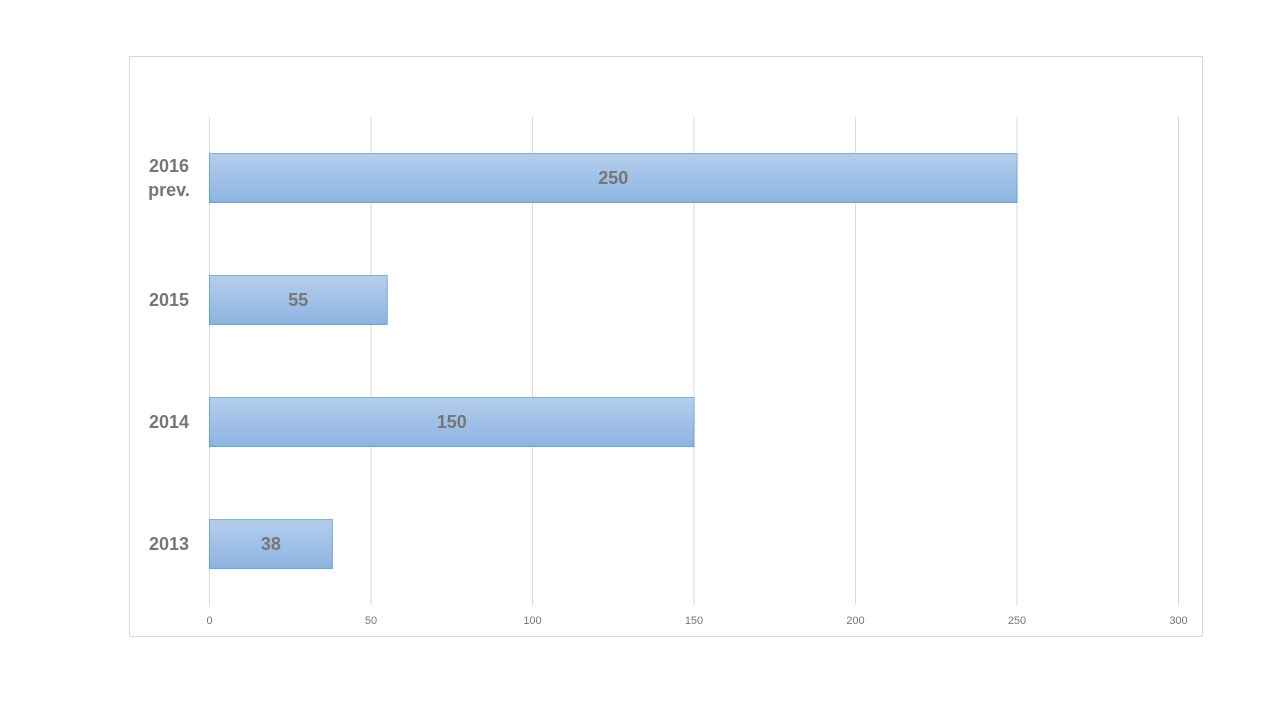  Describe the element at coordinates (855, 621) in the screenshot. I see `x-tick-label: 200` at that location.